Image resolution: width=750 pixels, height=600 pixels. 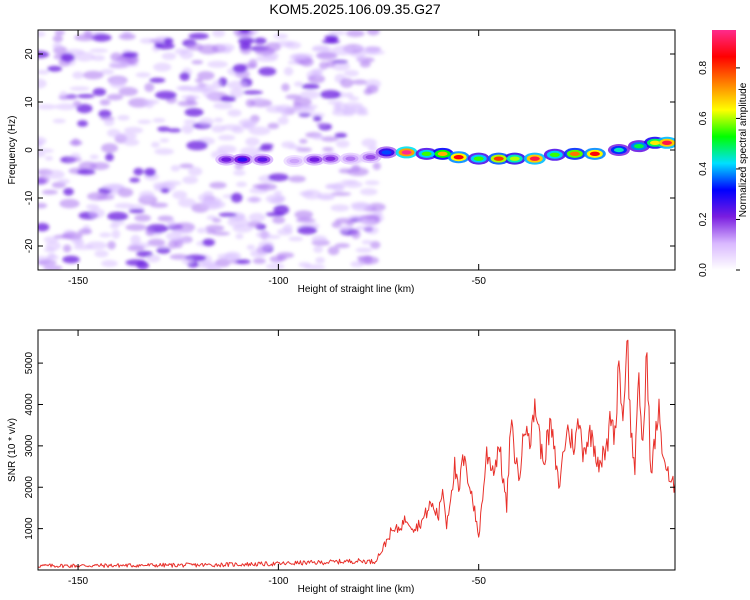 What do you see at coordinates (29, 528) in the screenshot?
I see `y-tick-label: 1000` at bounding box center [29, 528].